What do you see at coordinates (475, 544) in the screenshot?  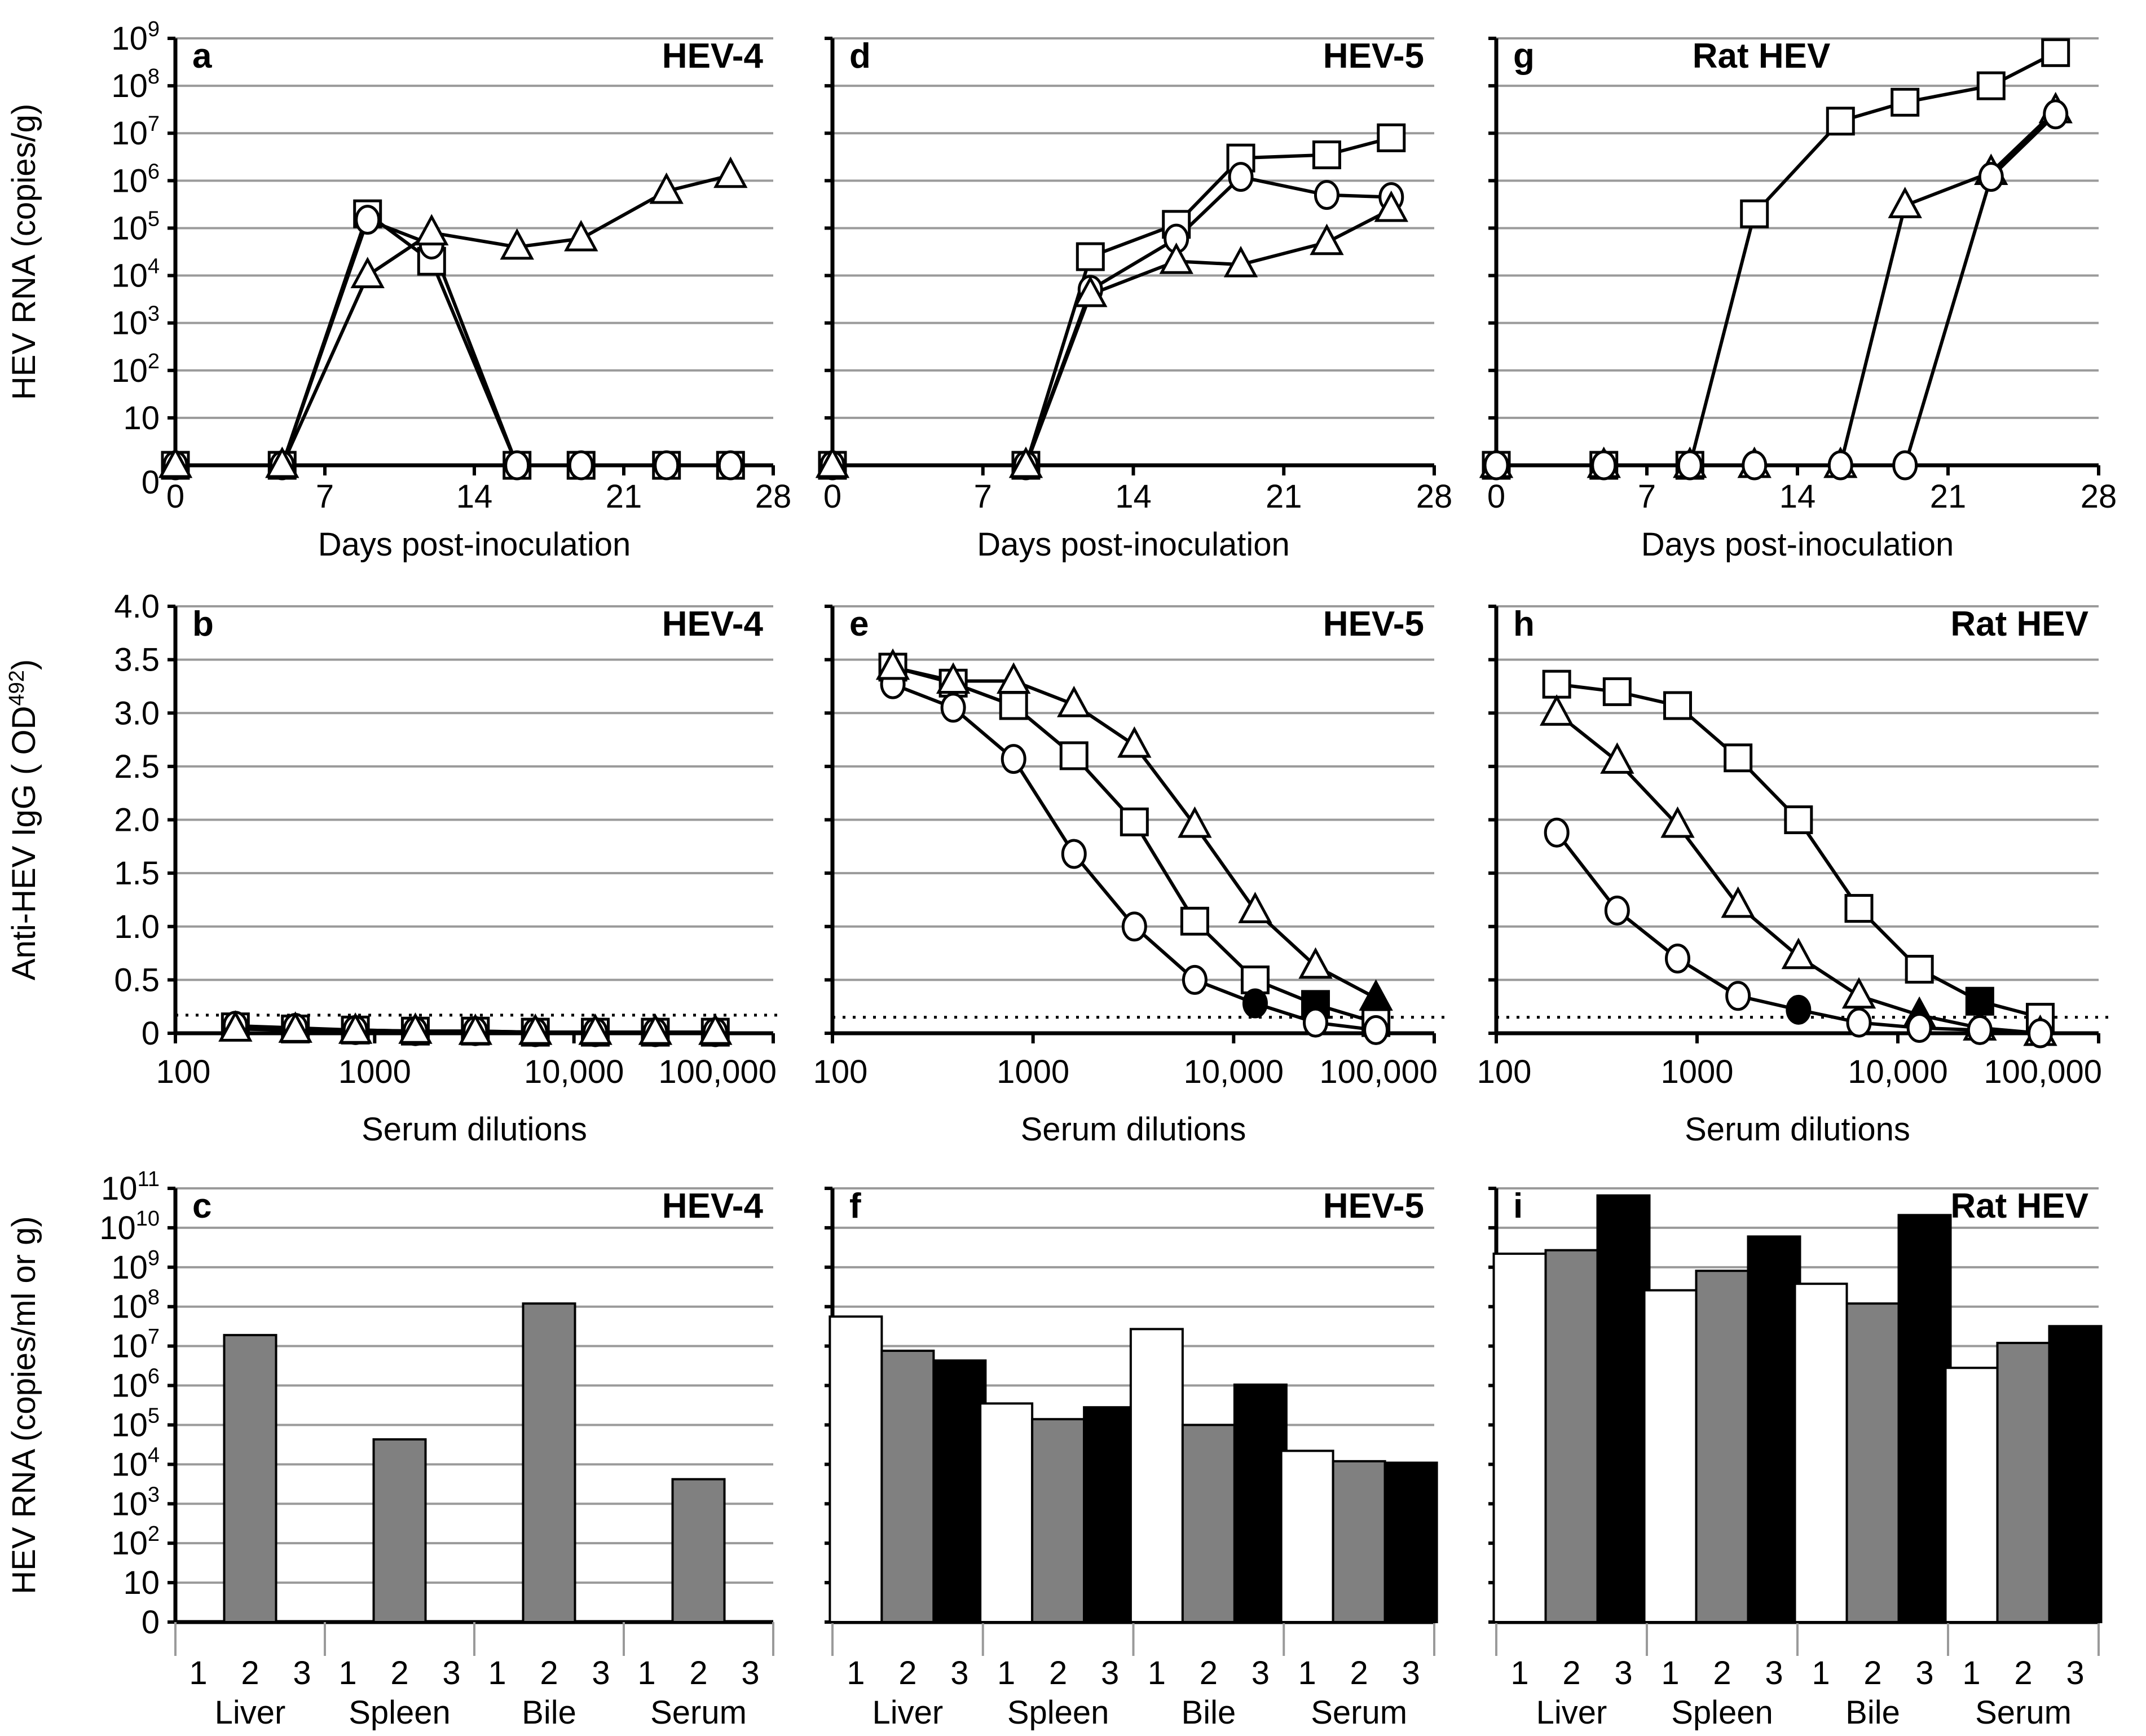 I see `x-axis-title: Days post-inoculation` at bounding box center [475, 544].